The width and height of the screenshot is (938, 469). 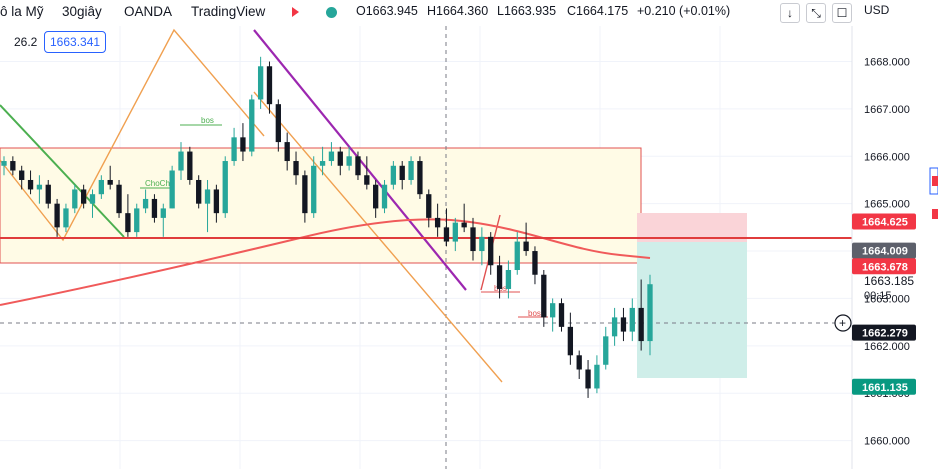 I want to click on current-price: 1663.185, so click(x=889, y=281).